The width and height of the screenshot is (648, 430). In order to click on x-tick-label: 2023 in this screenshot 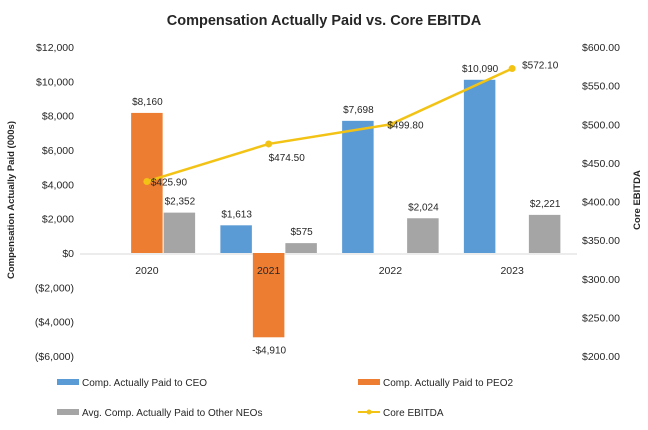, I will do `click(512, 271)`.